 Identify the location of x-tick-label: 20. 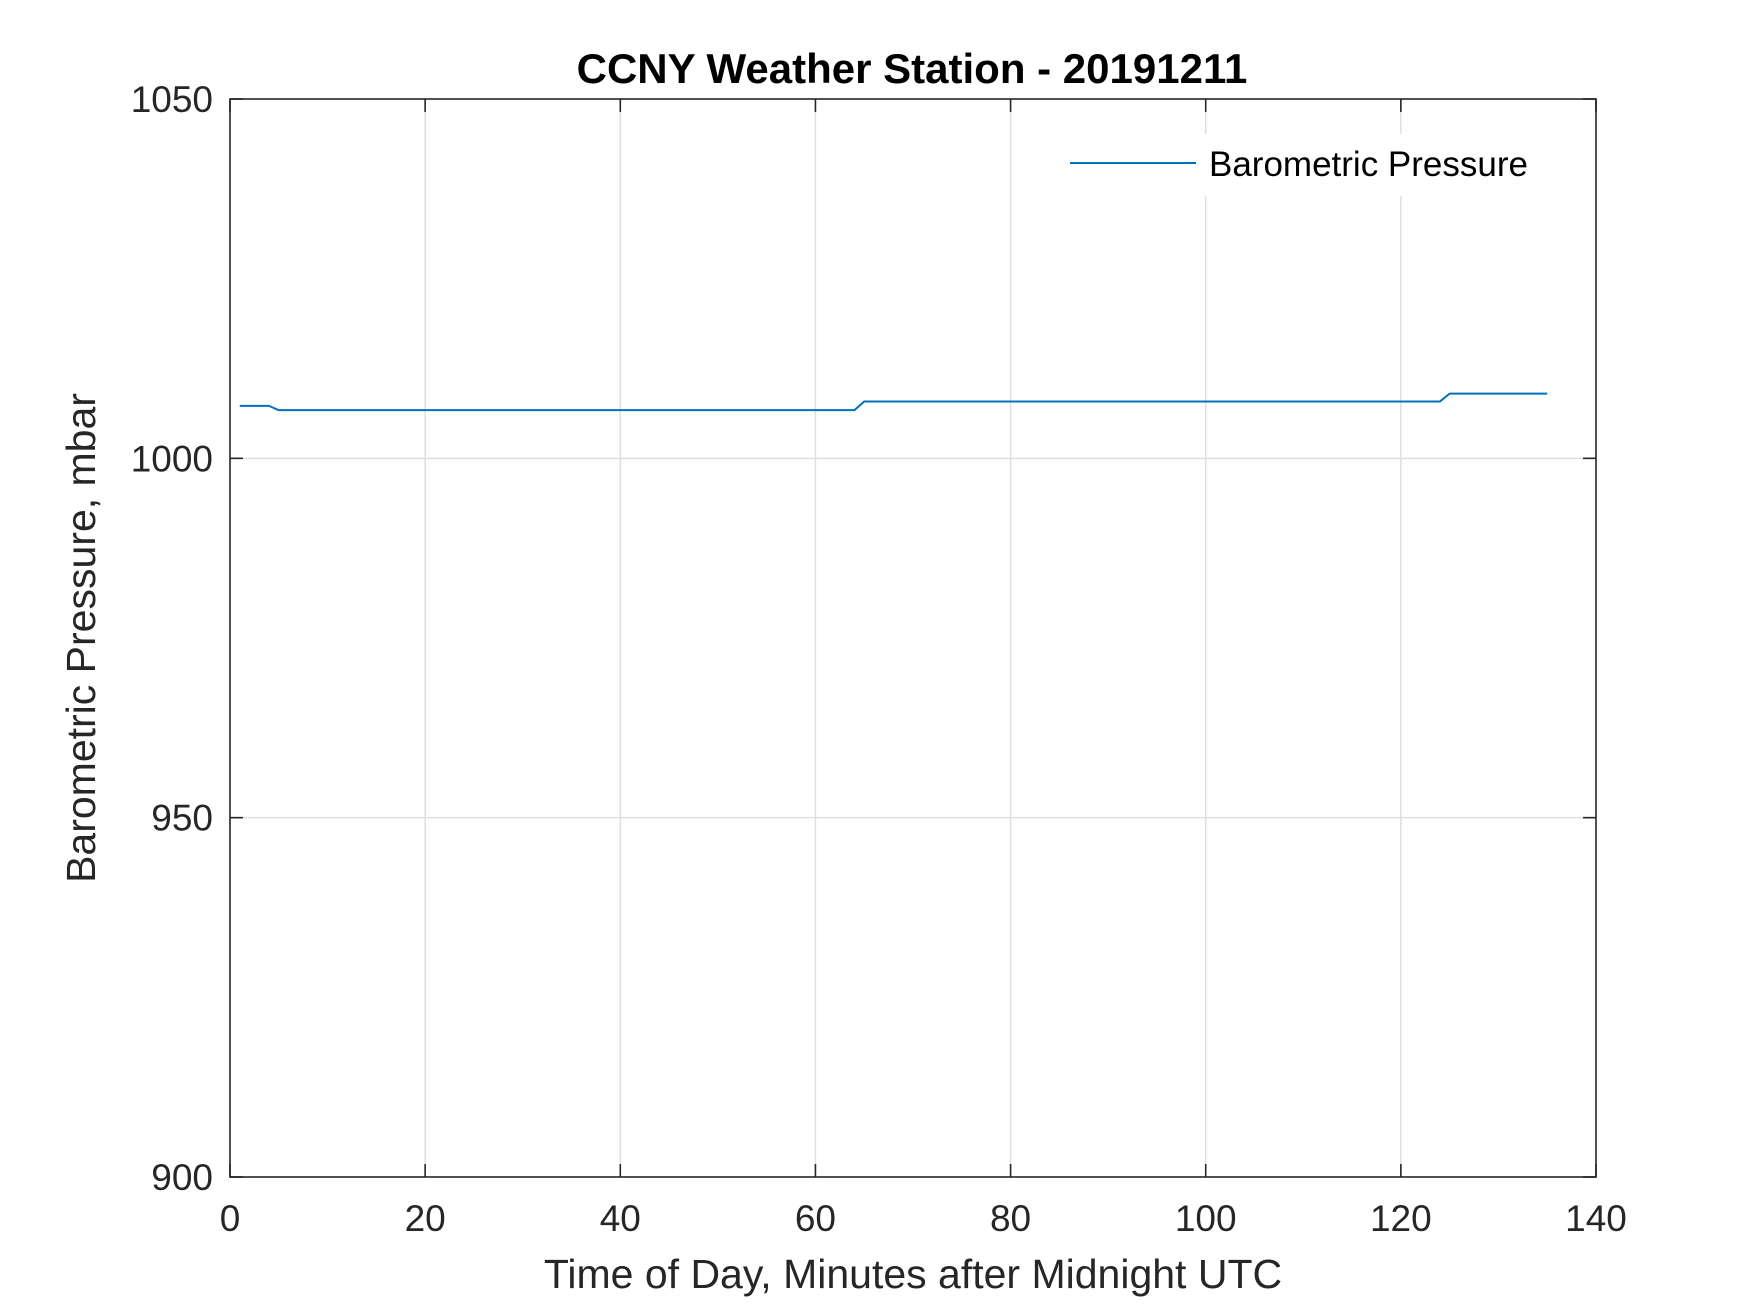
(425, 1218).